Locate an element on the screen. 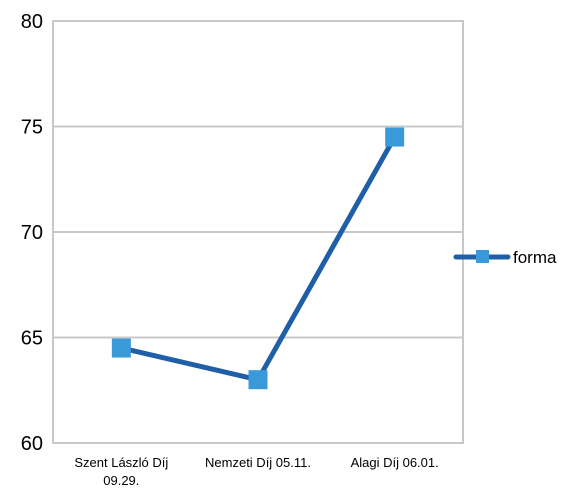 The height and width of the screenshot is (488, 567). legend: forma is located at coordinates (505, 257).